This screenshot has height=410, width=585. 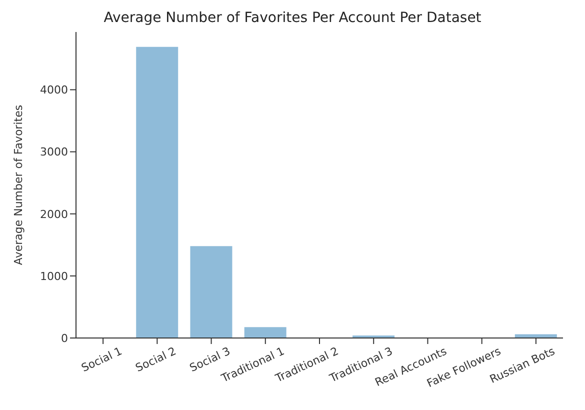 What do you see at coordinates (54, 90) in the screenshot?
I see `y-tick-label: 4000` at bounding box center [54, 90].